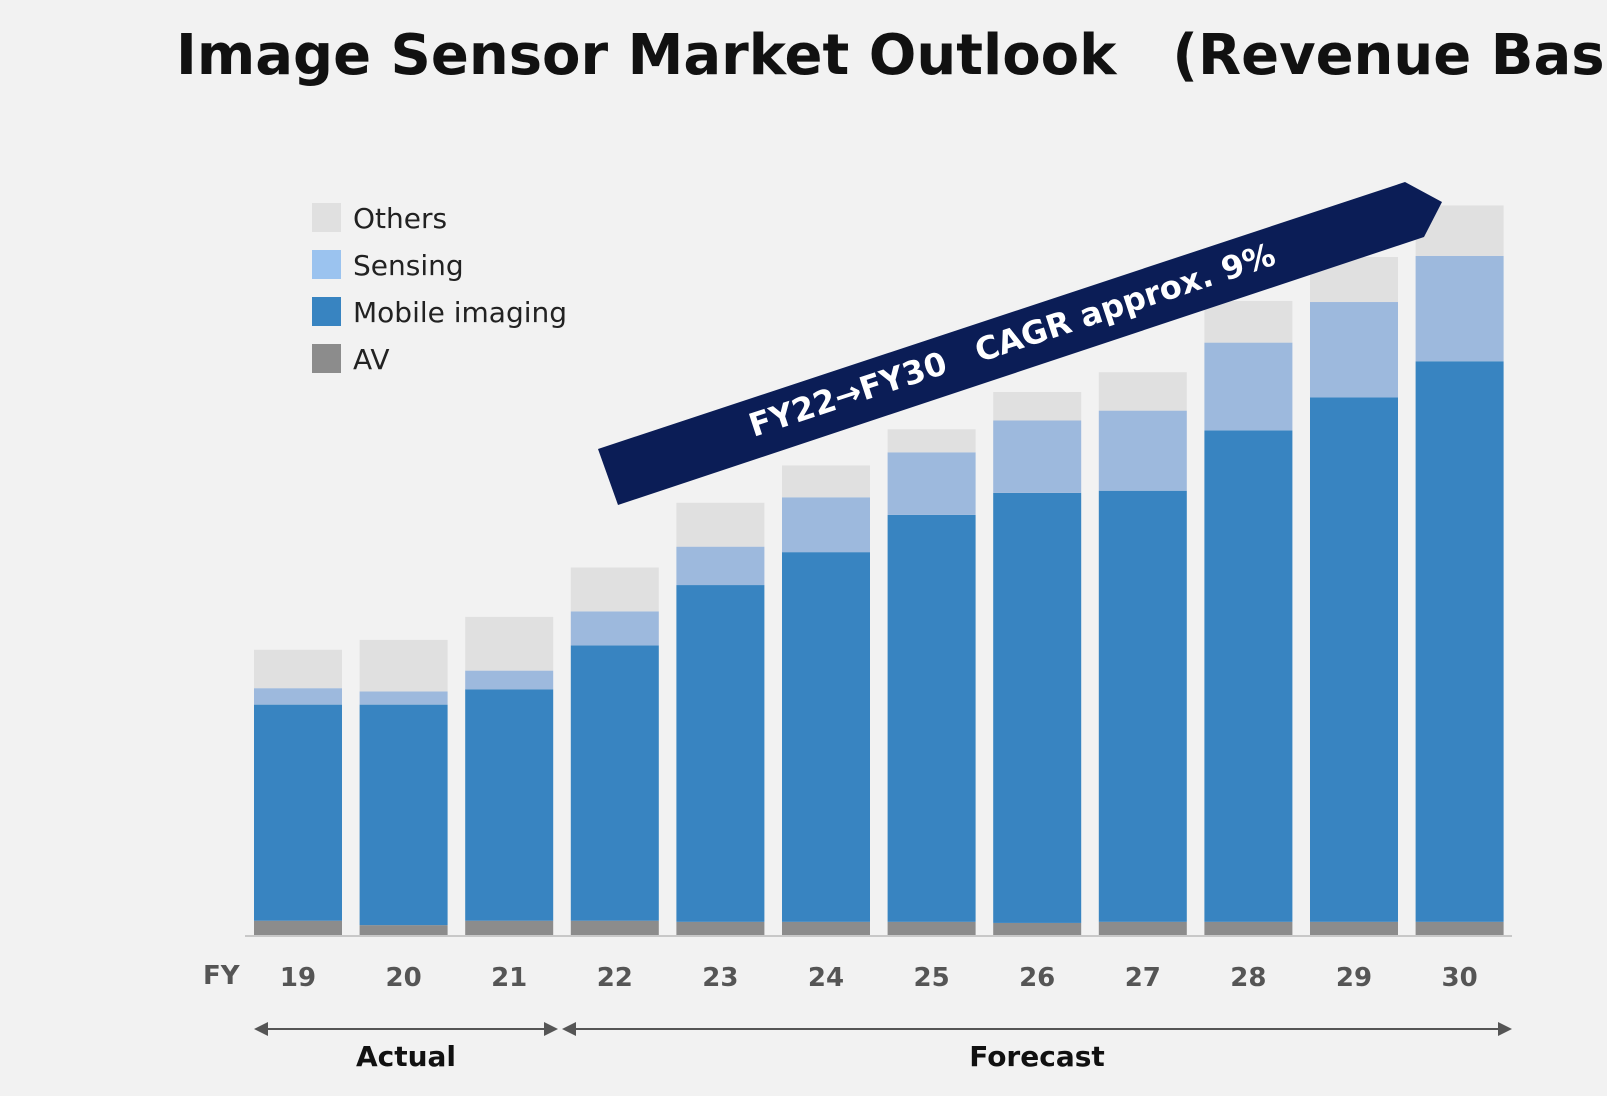 The width and height of the screenshot is (1607, 1096). What do you see at coordinates (1037, 928) in the screenshot?
I see `bar-segment-av-fy26` at bounding box center [1037, 928].